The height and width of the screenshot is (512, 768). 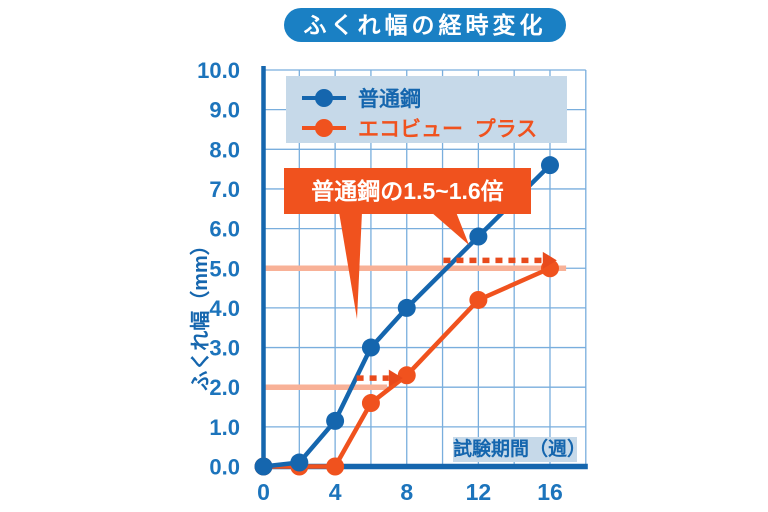 I want to click on legend-item-ecoview: エコビュー プラス, so click(x=434, y=127).